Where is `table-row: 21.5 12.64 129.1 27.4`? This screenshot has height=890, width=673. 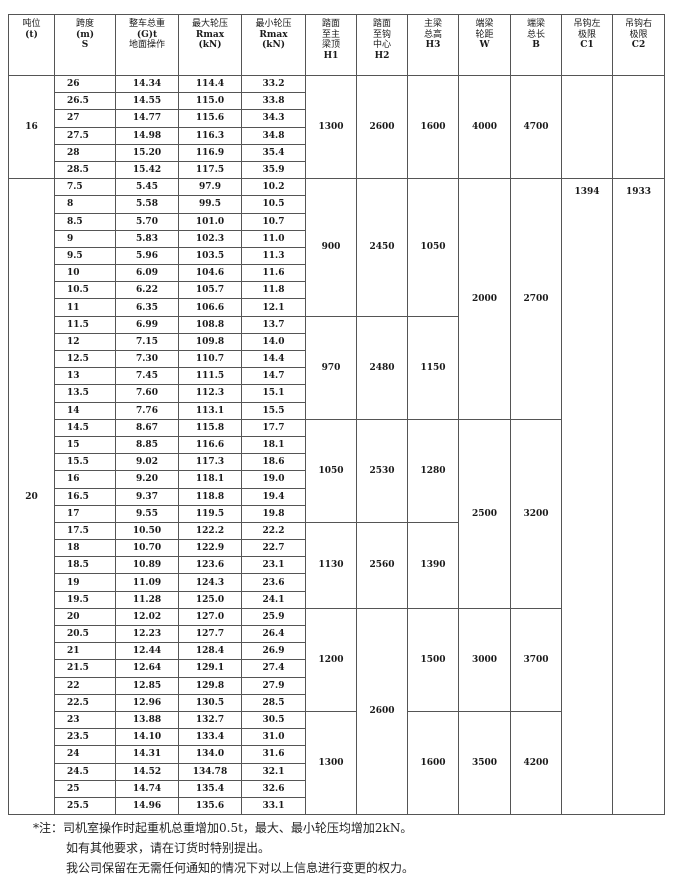
table-row: 21.5 12.64 129.1 27.4 is located at coordinates (337, 668).